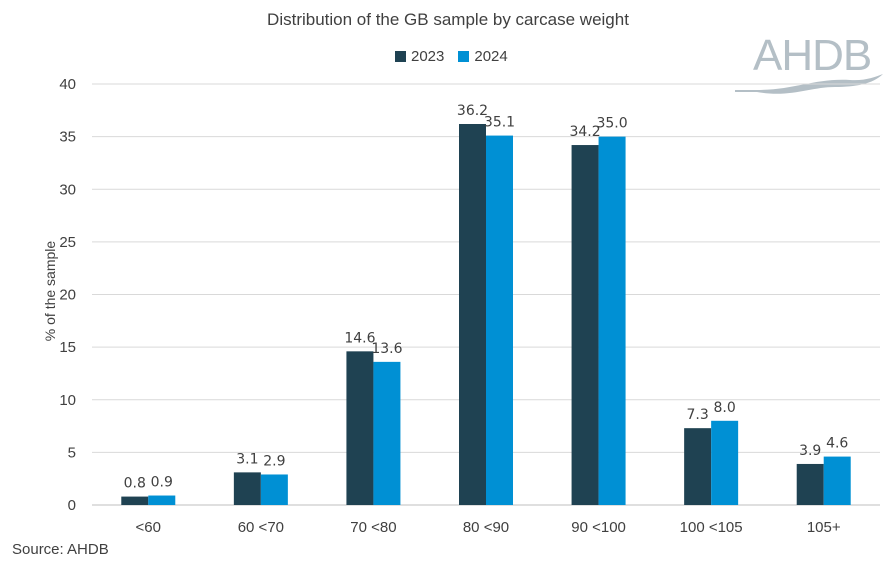  What do you see at coordinates (60, 549) in the screenshot?
I see `source-note: Source: AHDB` at bounding box center [60, 549].